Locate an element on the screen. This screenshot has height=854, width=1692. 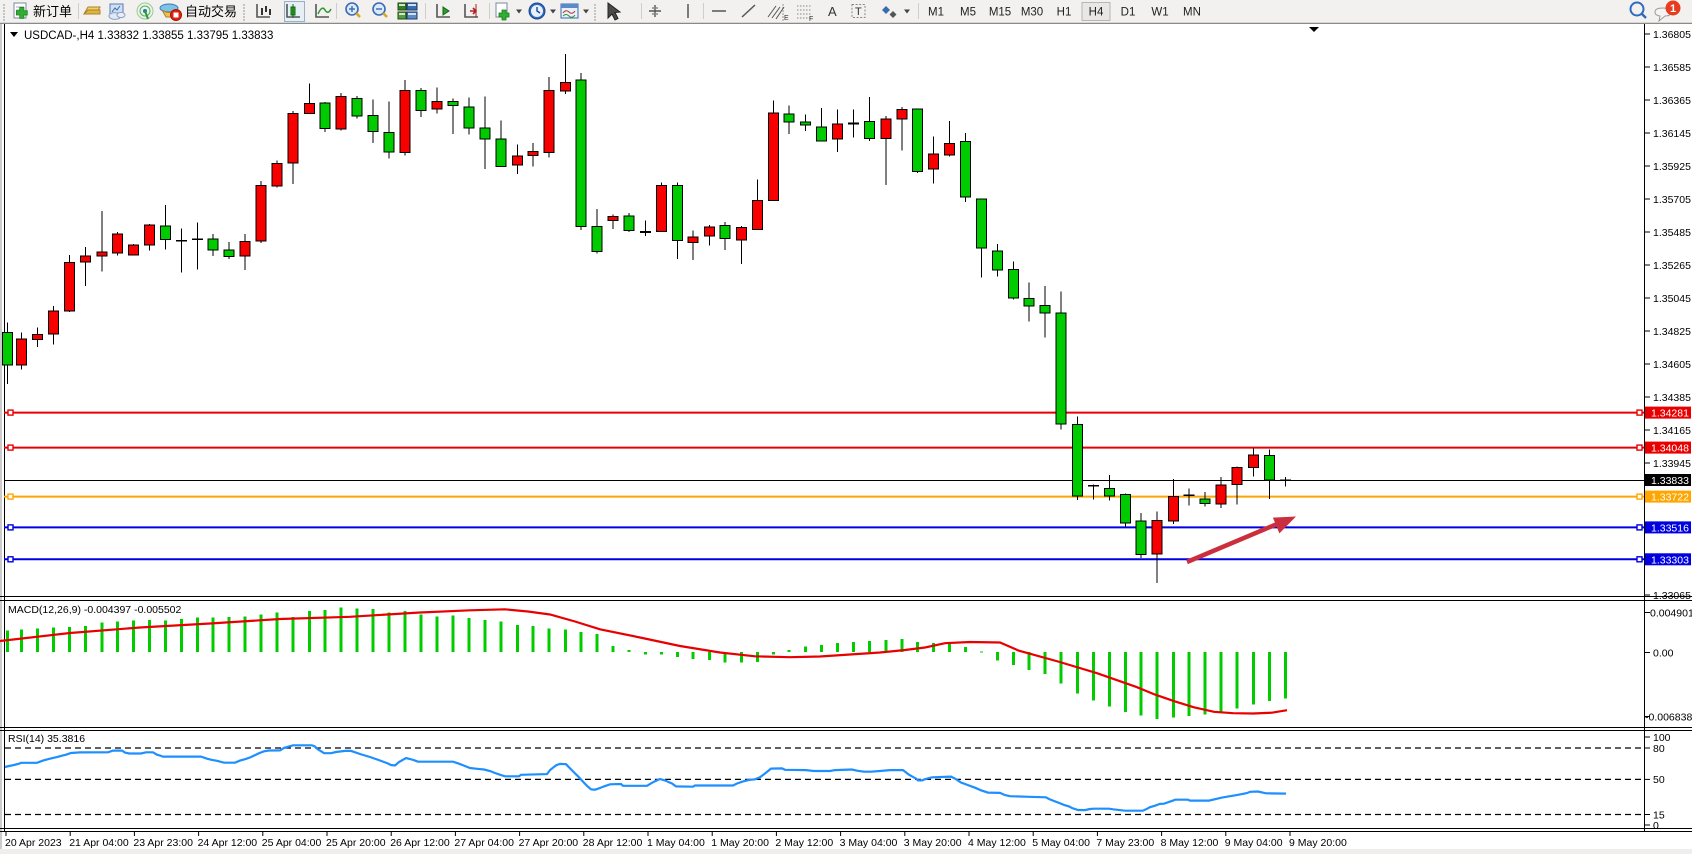
svg-text: 1.34605 is located at coordinates (1672, 365).